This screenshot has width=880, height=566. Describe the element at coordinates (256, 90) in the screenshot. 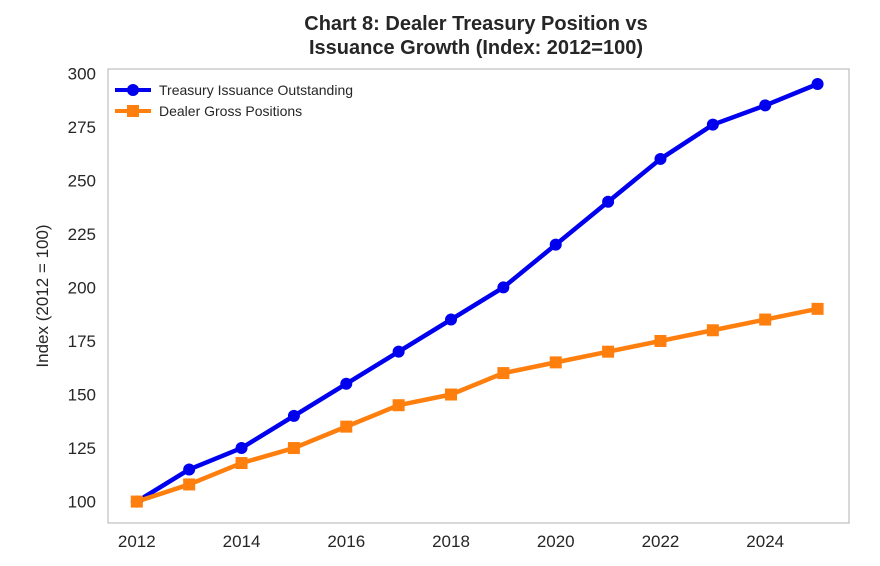

I see `legend-label-treasury: Treasury Issuance Outstanding` at that location.